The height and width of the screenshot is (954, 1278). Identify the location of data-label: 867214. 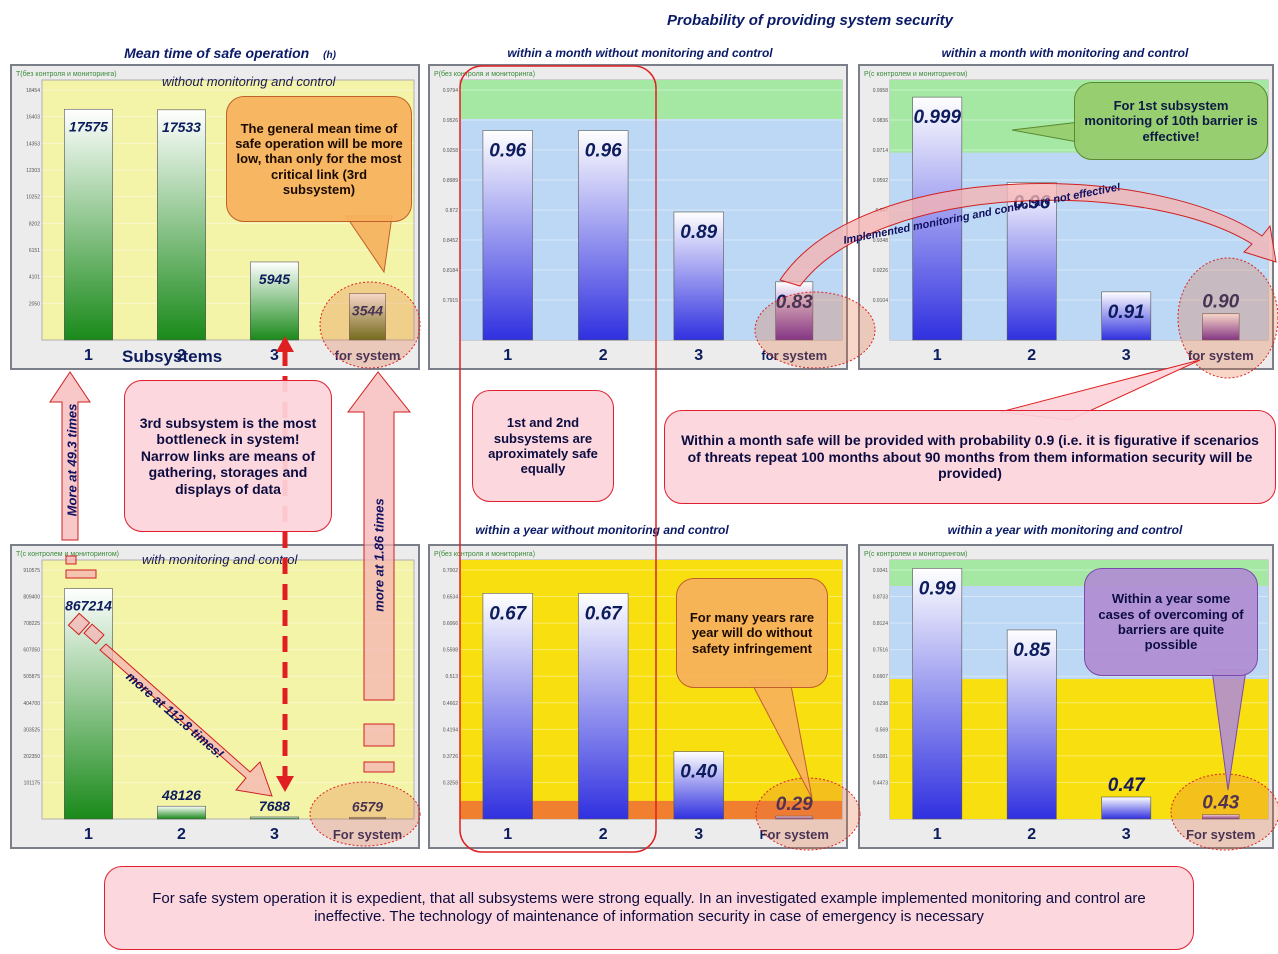
(88, 606).